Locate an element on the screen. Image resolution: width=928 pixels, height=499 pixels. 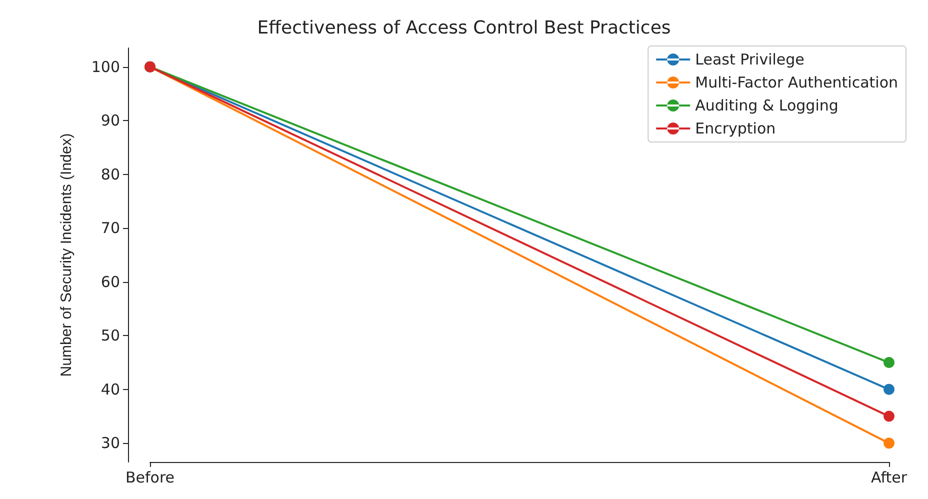
y-tick-label: 80 is located at coordinates (110, 174).